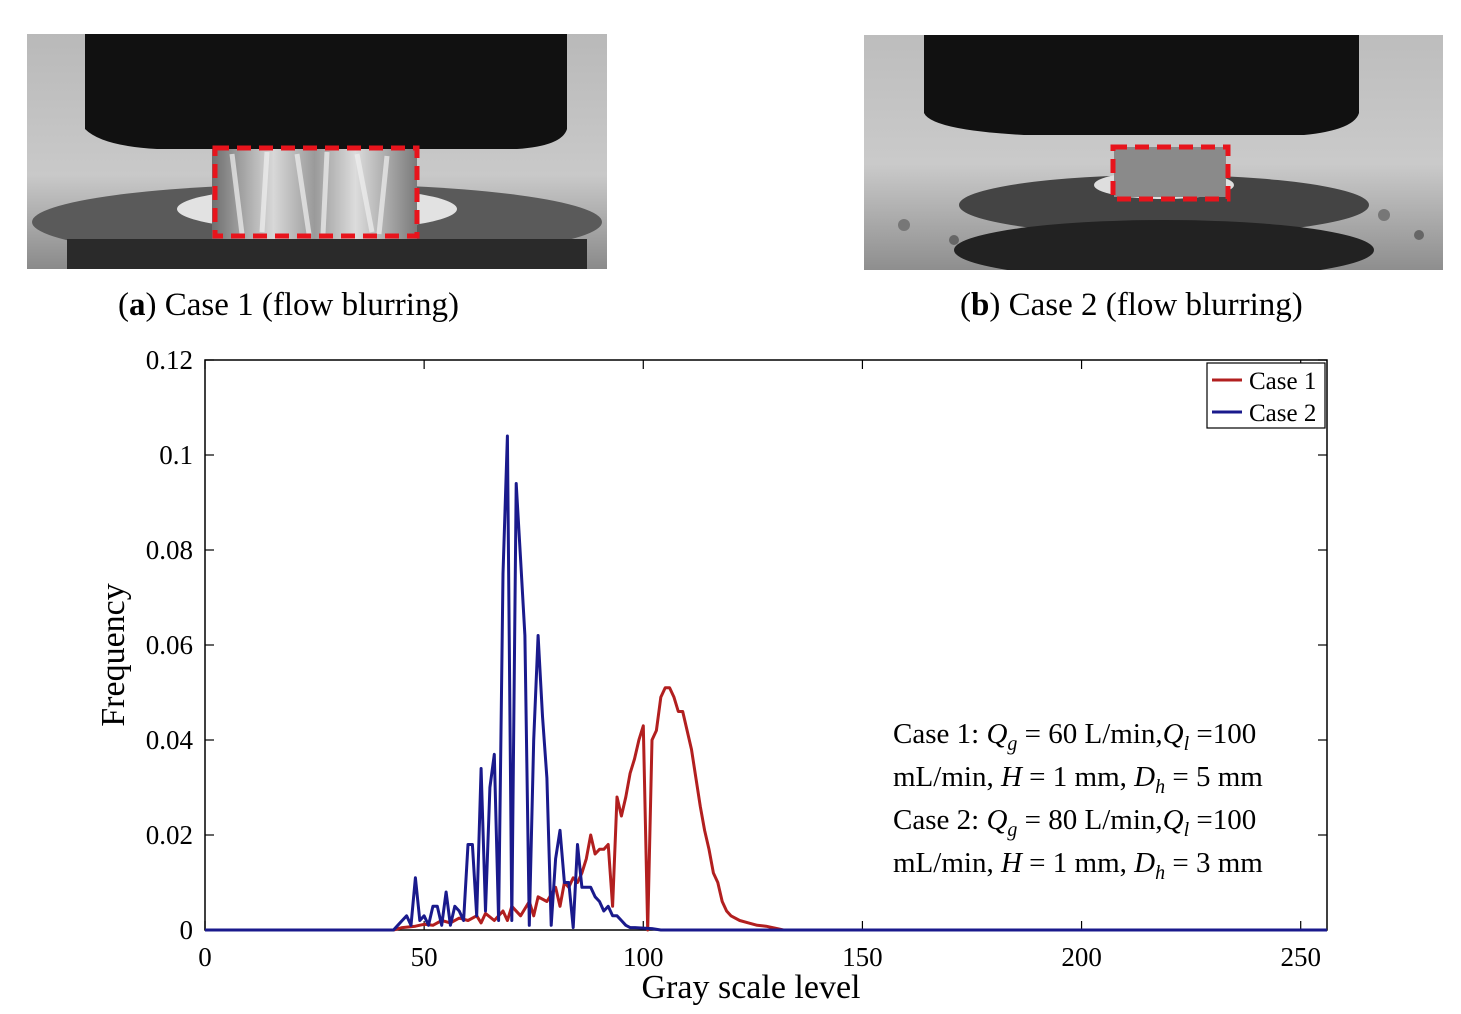 The height and width of the screenshot is (1014, 1461). I want to click on y-tick-label: 0, so click(187, 930).